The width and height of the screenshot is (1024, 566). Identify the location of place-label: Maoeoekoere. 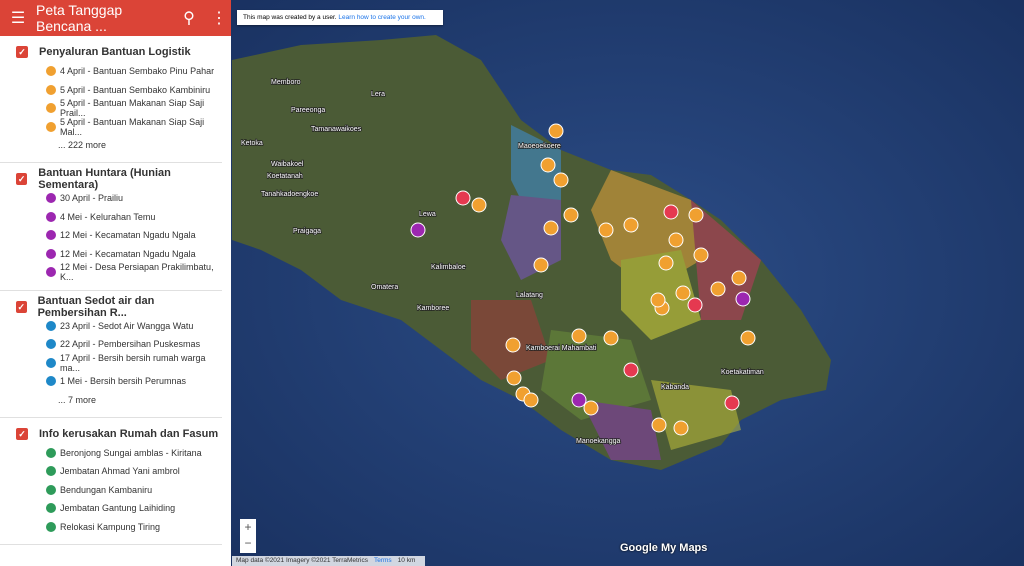
(539, 146).